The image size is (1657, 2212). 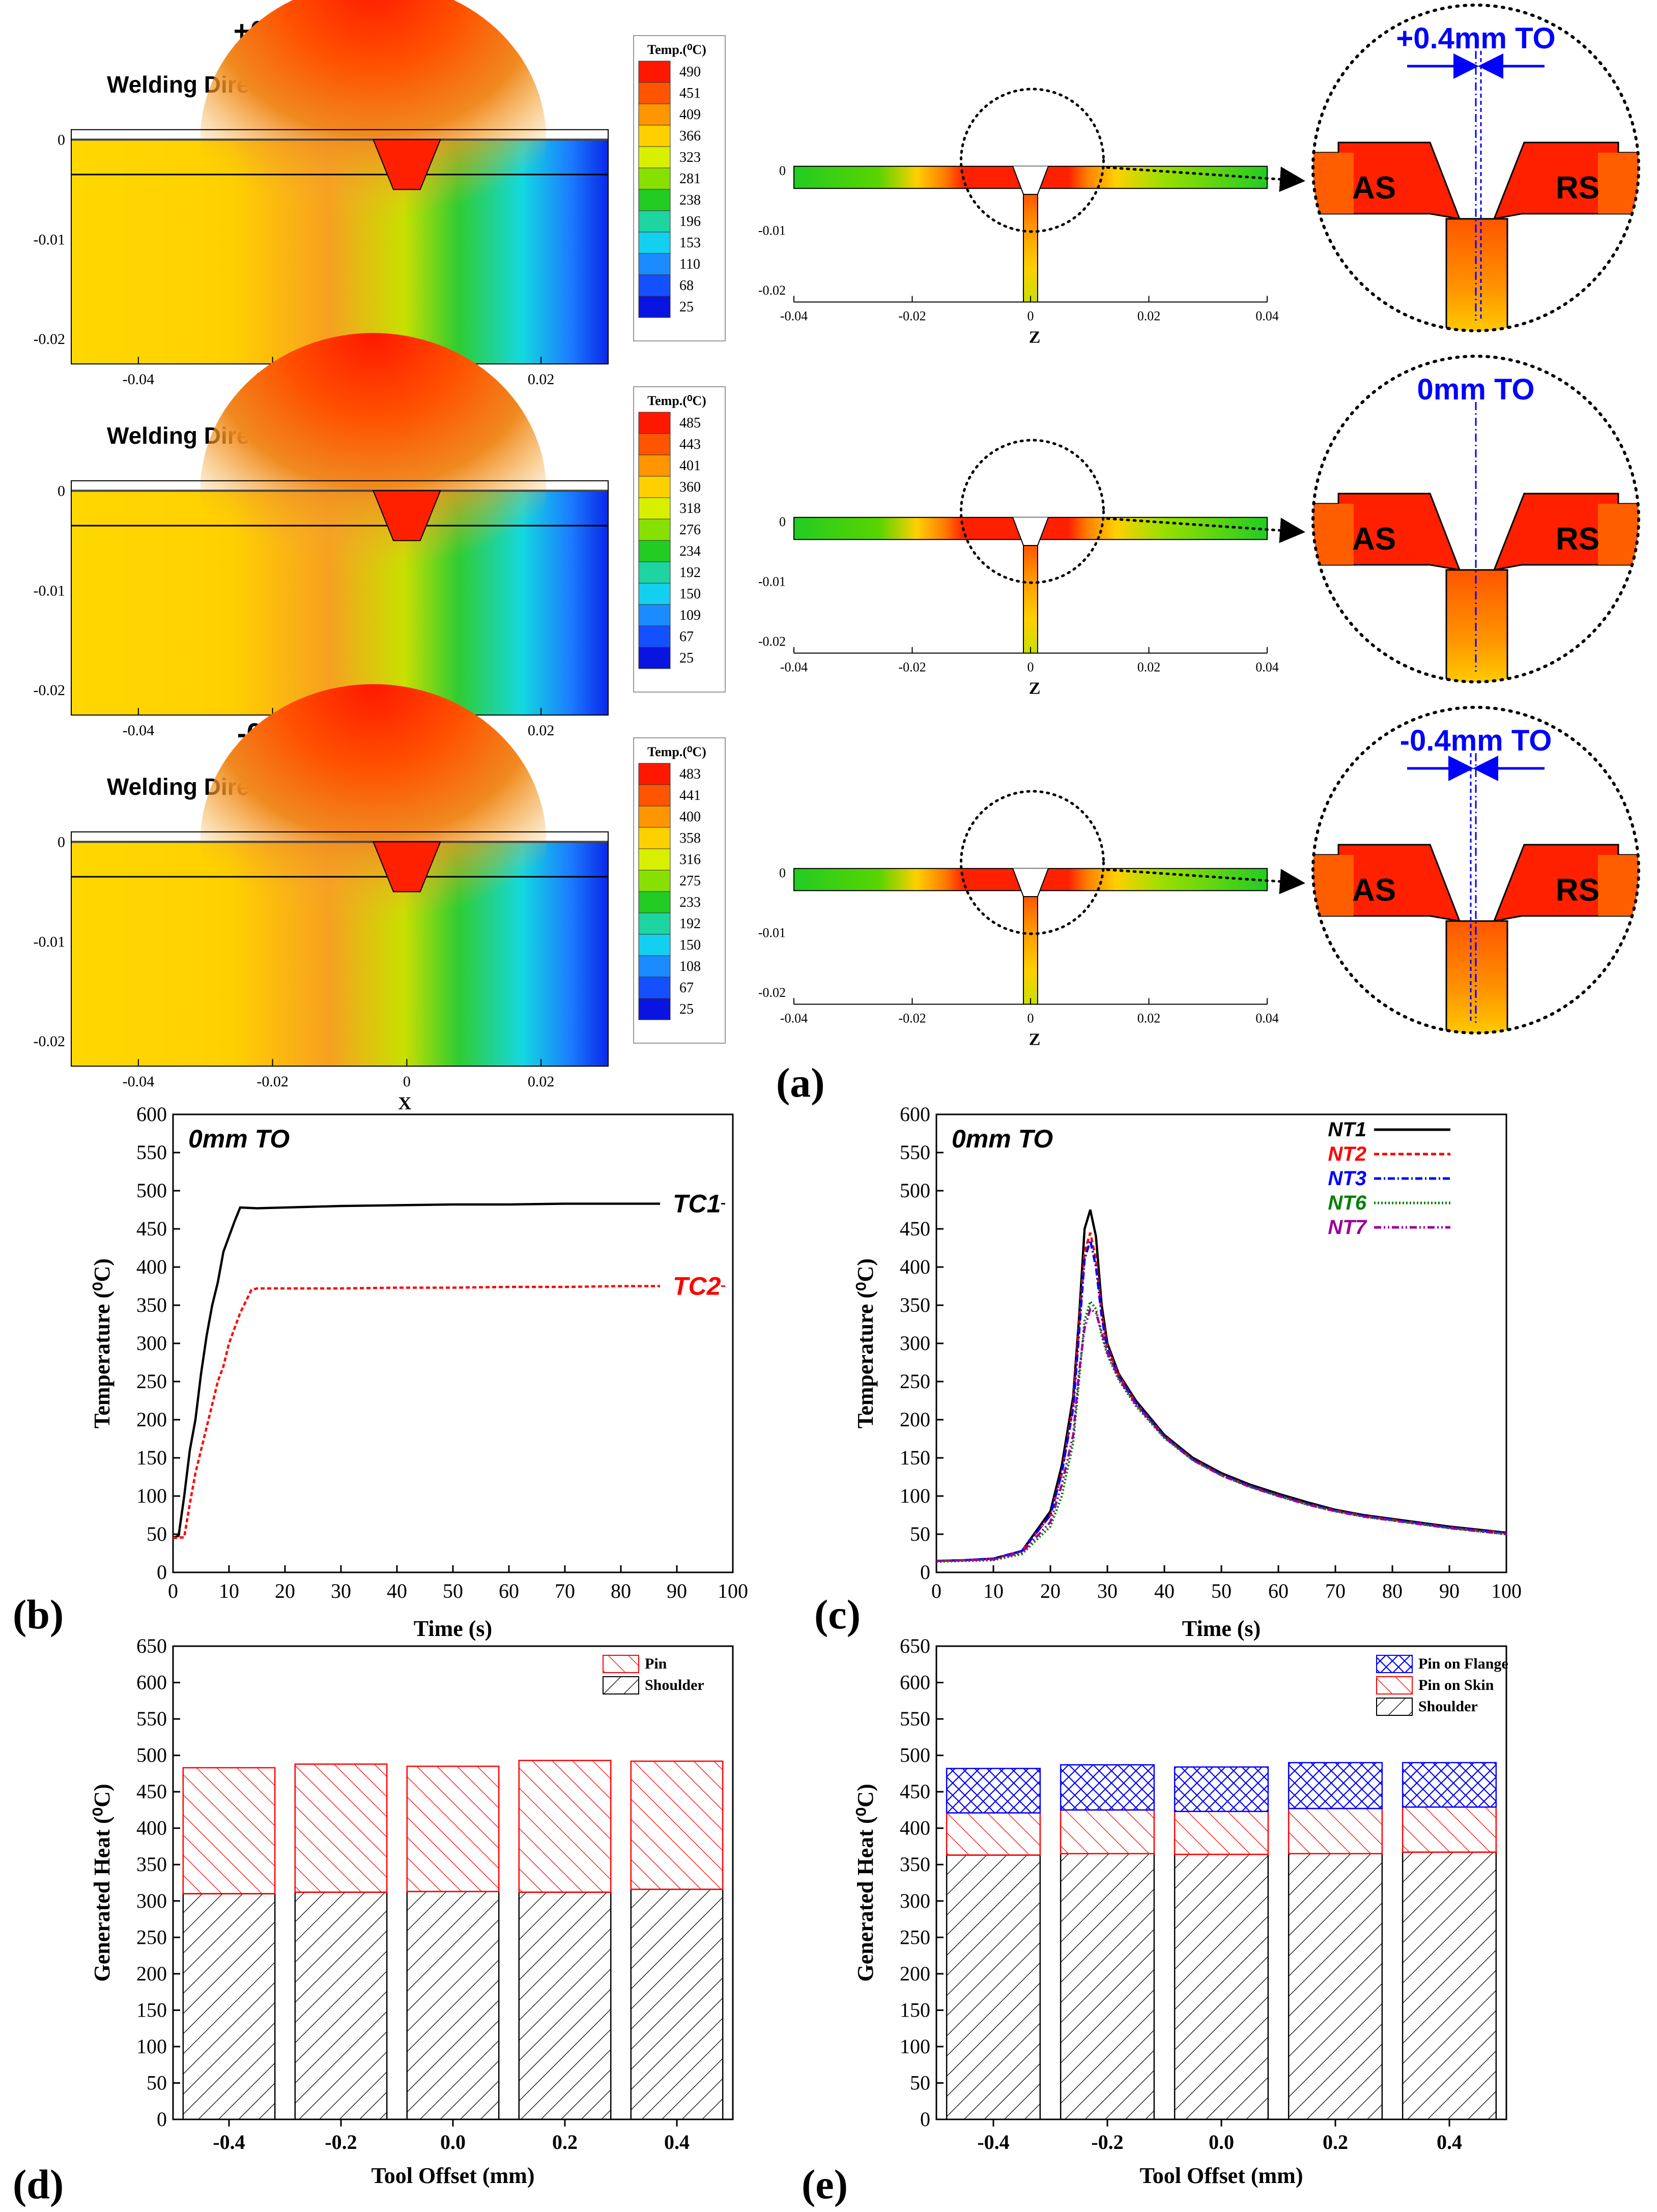 What do you see at coordinates (38, 2184) in the screenshot?
I see `panel-label-d: (d)` at bounding box center [38, 2184].